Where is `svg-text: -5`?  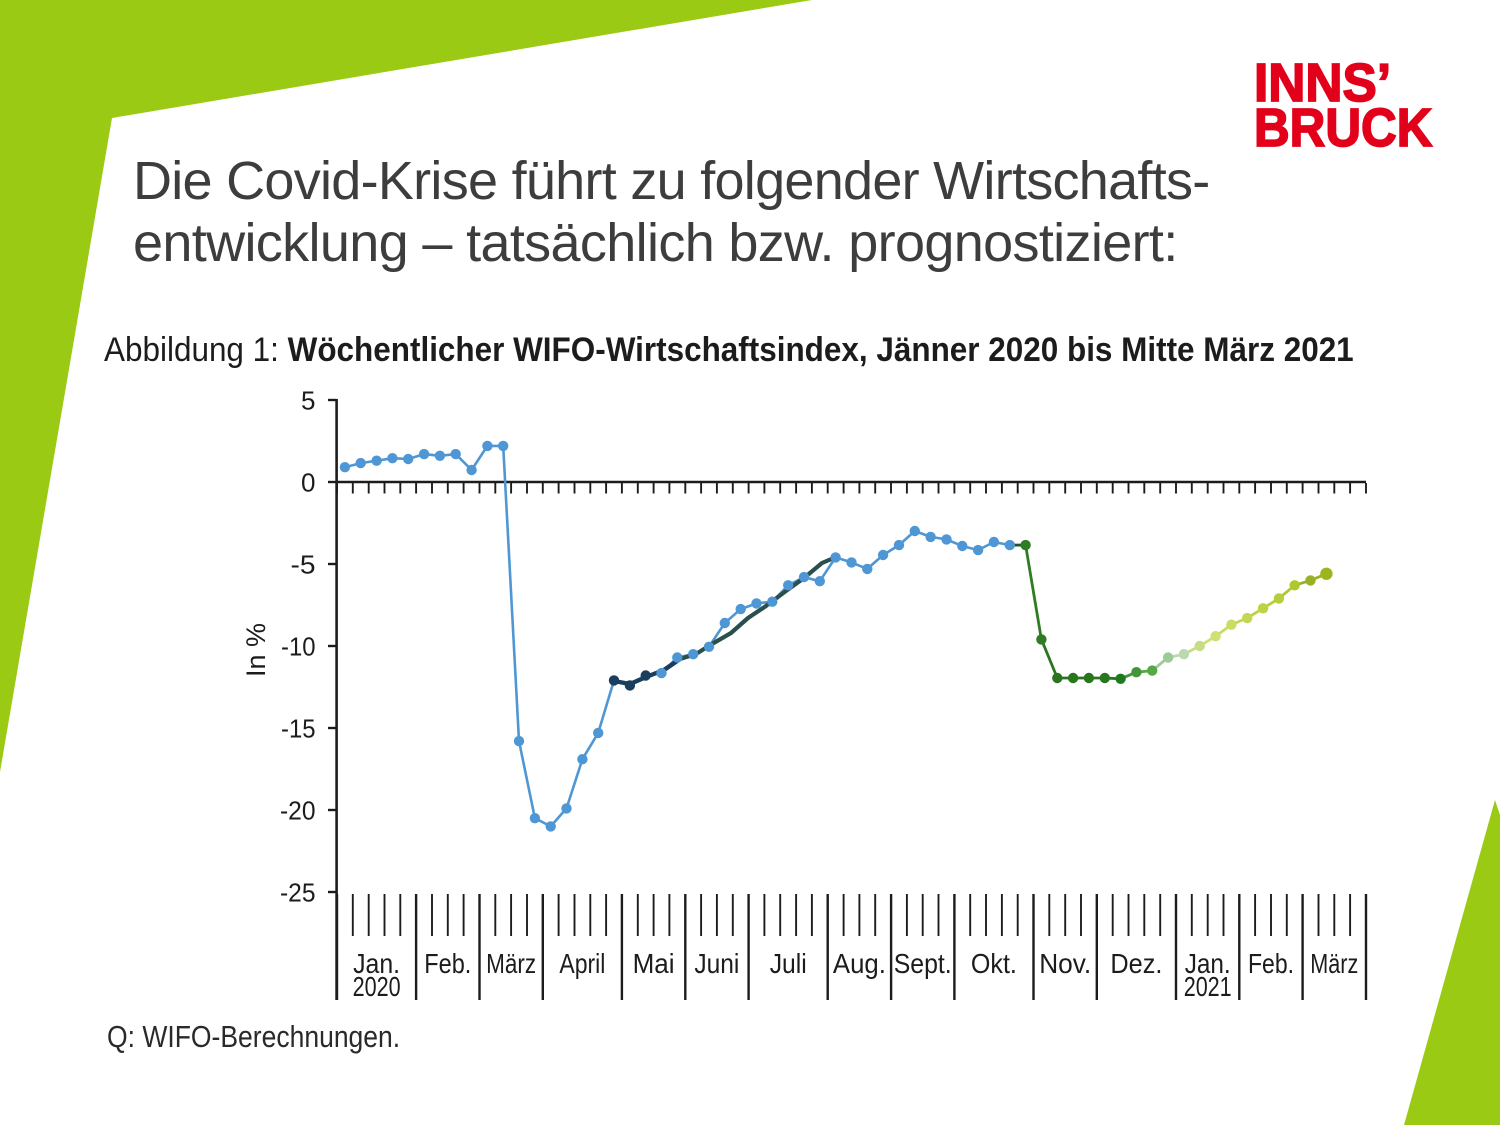 svg-text: -5 is located at coordinates (303, 565).